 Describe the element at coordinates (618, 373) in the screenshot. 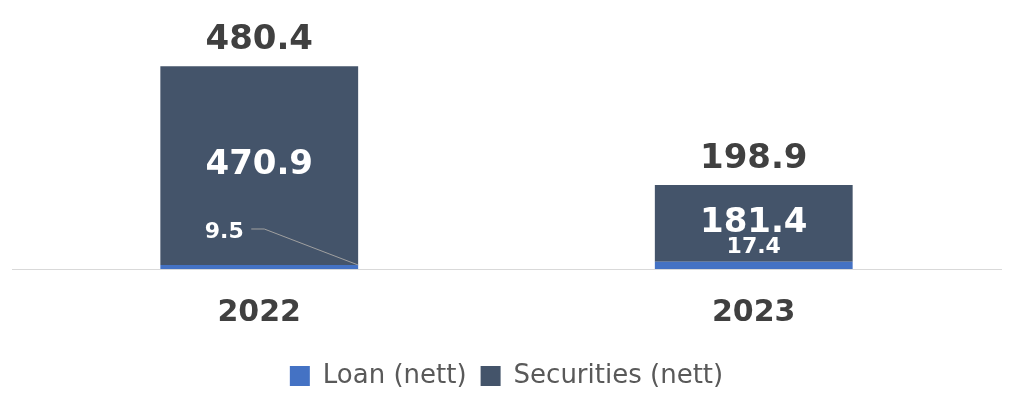

I see `legend-label: Securities (nett)` at that location.